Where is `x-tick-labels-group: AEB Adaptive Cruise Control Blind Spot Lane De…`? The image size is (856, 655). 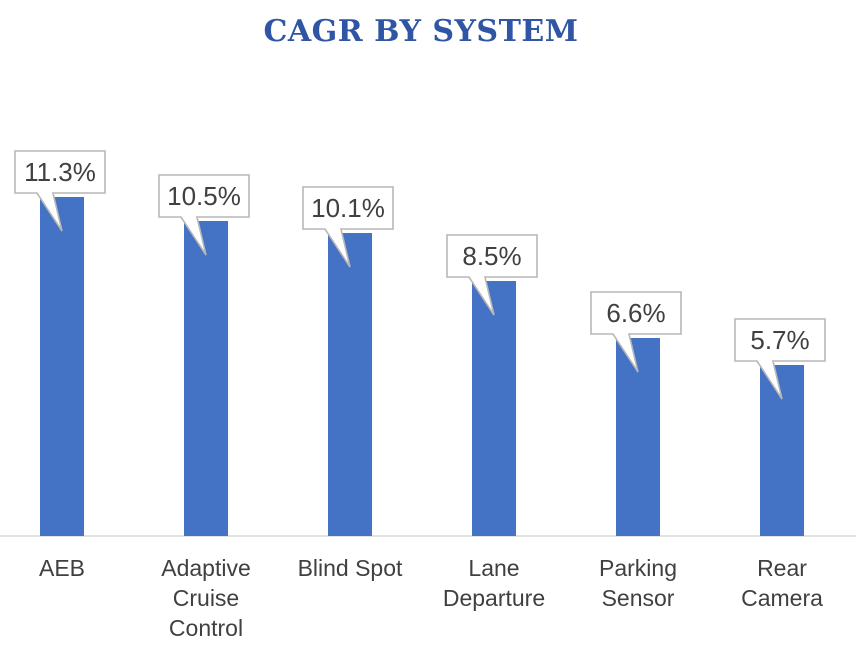
x-tick-labels-group: AEB Adaptive Cruise Control Blind Spot Lane De… is located at coordinates (431, 598).